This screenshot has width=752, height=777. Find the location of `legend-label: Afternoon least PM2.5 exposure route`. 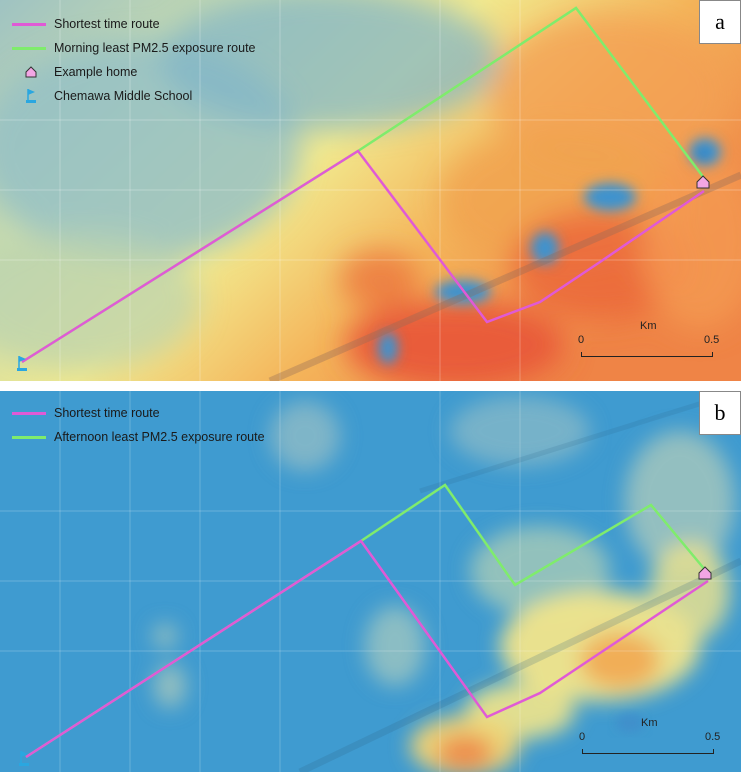

legend-label: Afternoon least PM2.5 exposure route is located at coordinates (159, 437).